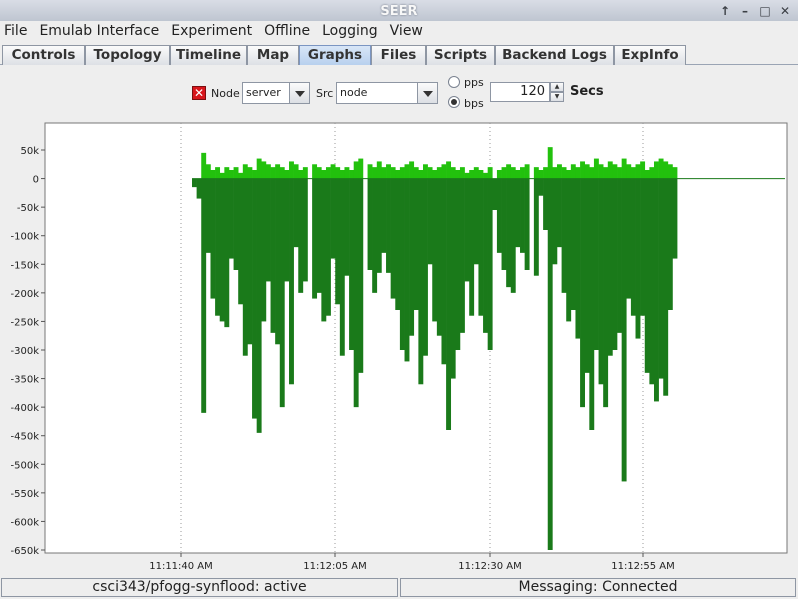 This screenshot has width=798, height=599. What do you see at coordinates (454, 102) in the screenshot?
I see `bps-radio` at bounding box center [454, 102].